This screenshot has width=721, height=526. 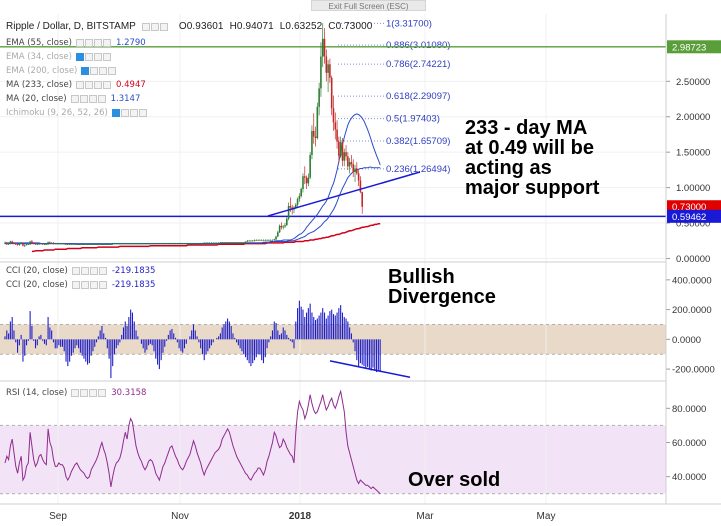 I want to click on indicator-row: EMA (55, close) 1.2790, so click(x=76, y=42).